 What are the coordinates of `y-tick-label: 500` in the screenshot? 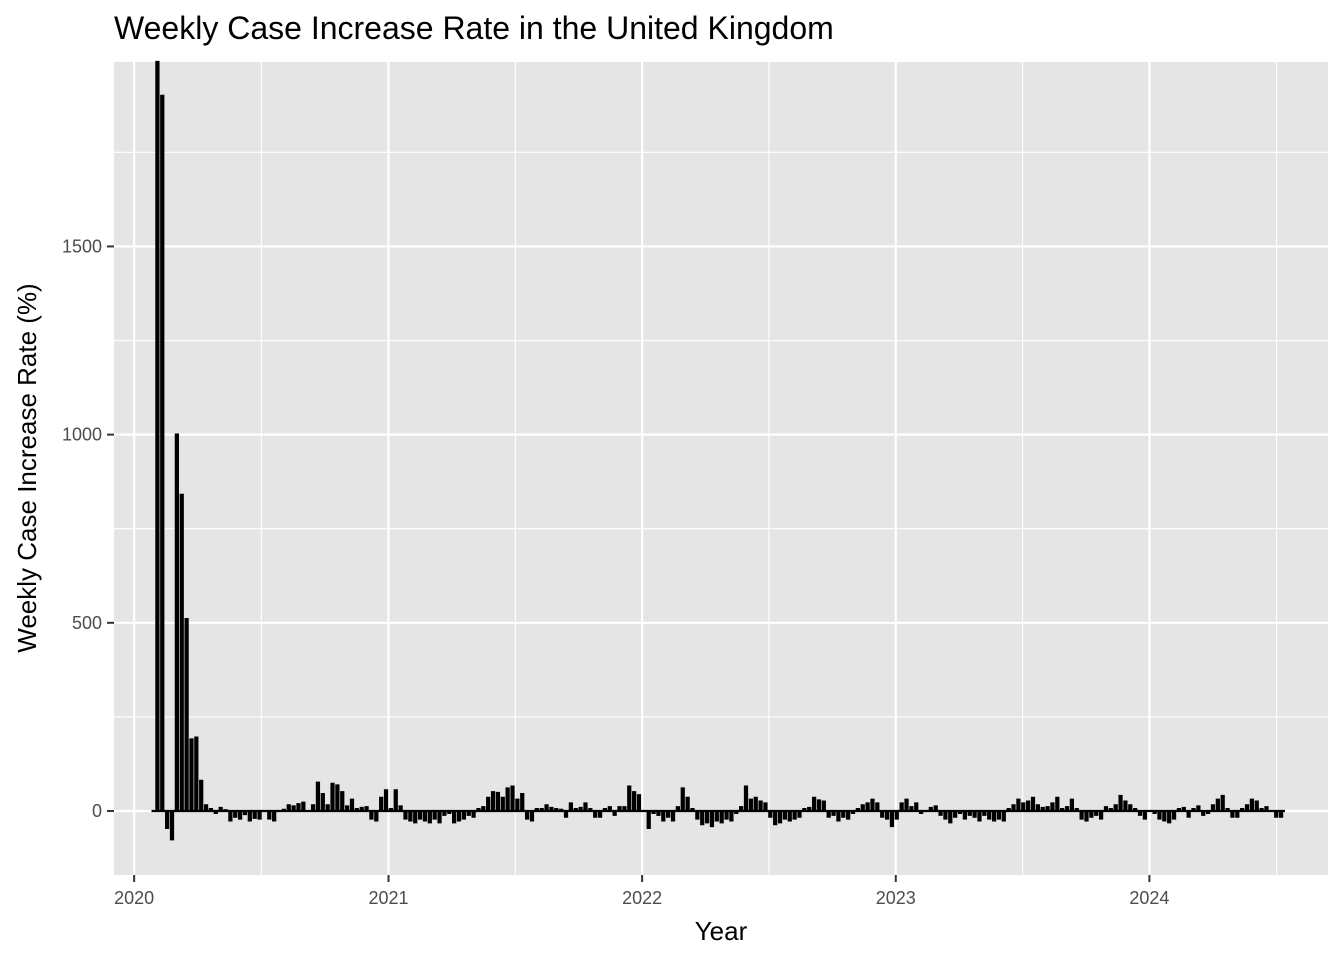 It's located at (87, 623).